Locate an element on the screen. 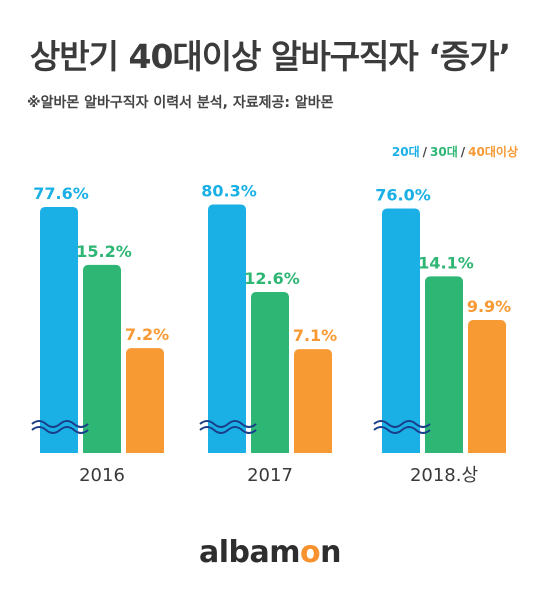 The image size is (540, 595). albamon-logo: albamon is located at coordinates (270, 552).